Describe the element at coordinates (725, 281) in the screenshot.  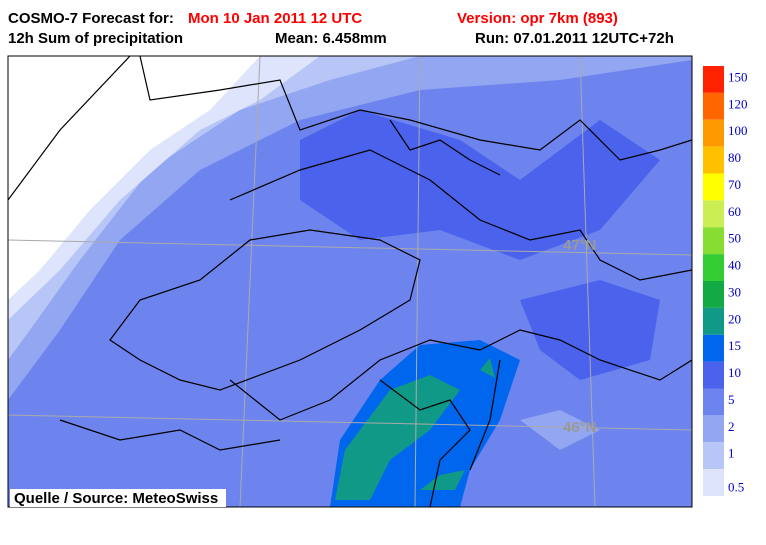
I see `legend: 150 120 100 80 70 60 50 40 30 20 15 10 5 2 1 0.5` at that location.